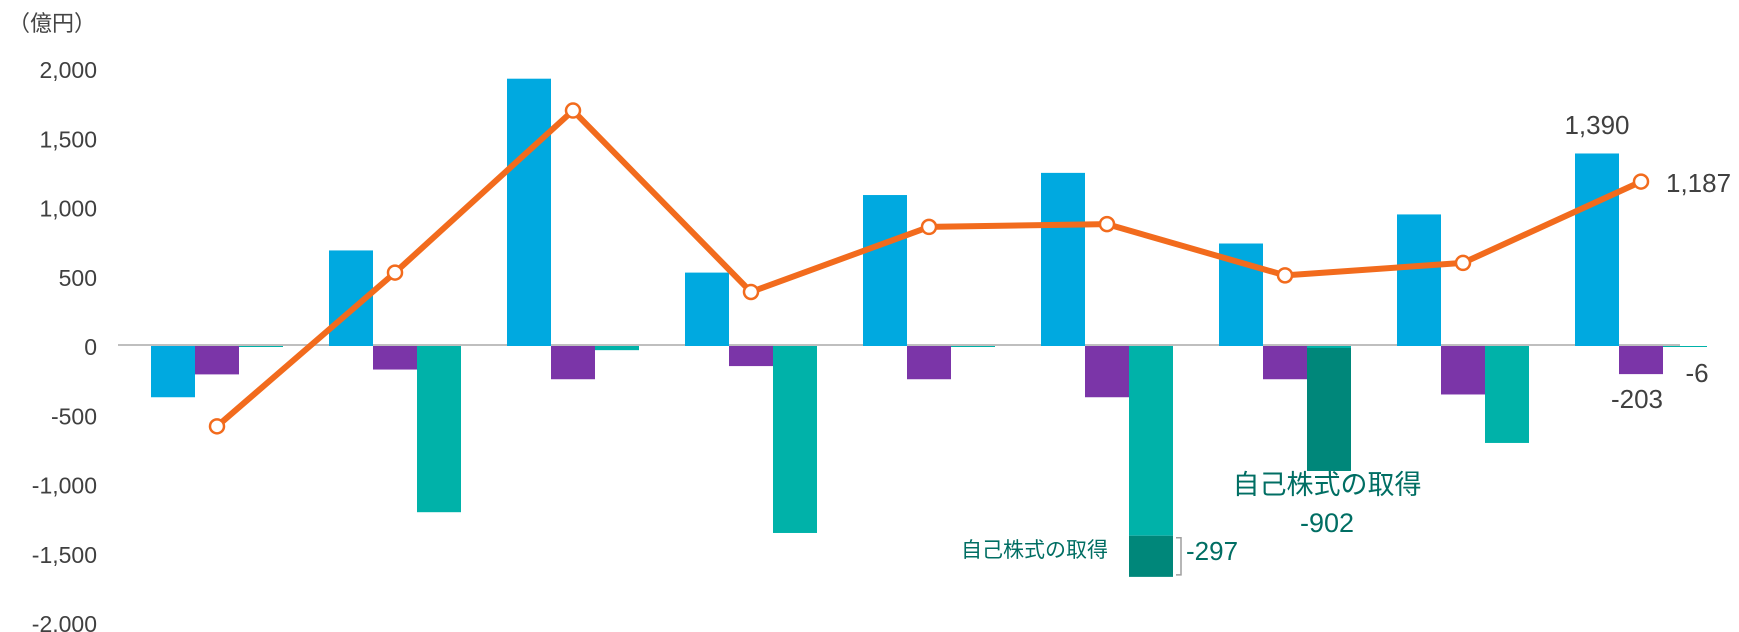 The height and width of the screenshot is (632, 1739). Describe the element at coordinates (1696, 373) in the screenshot. I see `data-label-last-teal-bar: -6` at that location.